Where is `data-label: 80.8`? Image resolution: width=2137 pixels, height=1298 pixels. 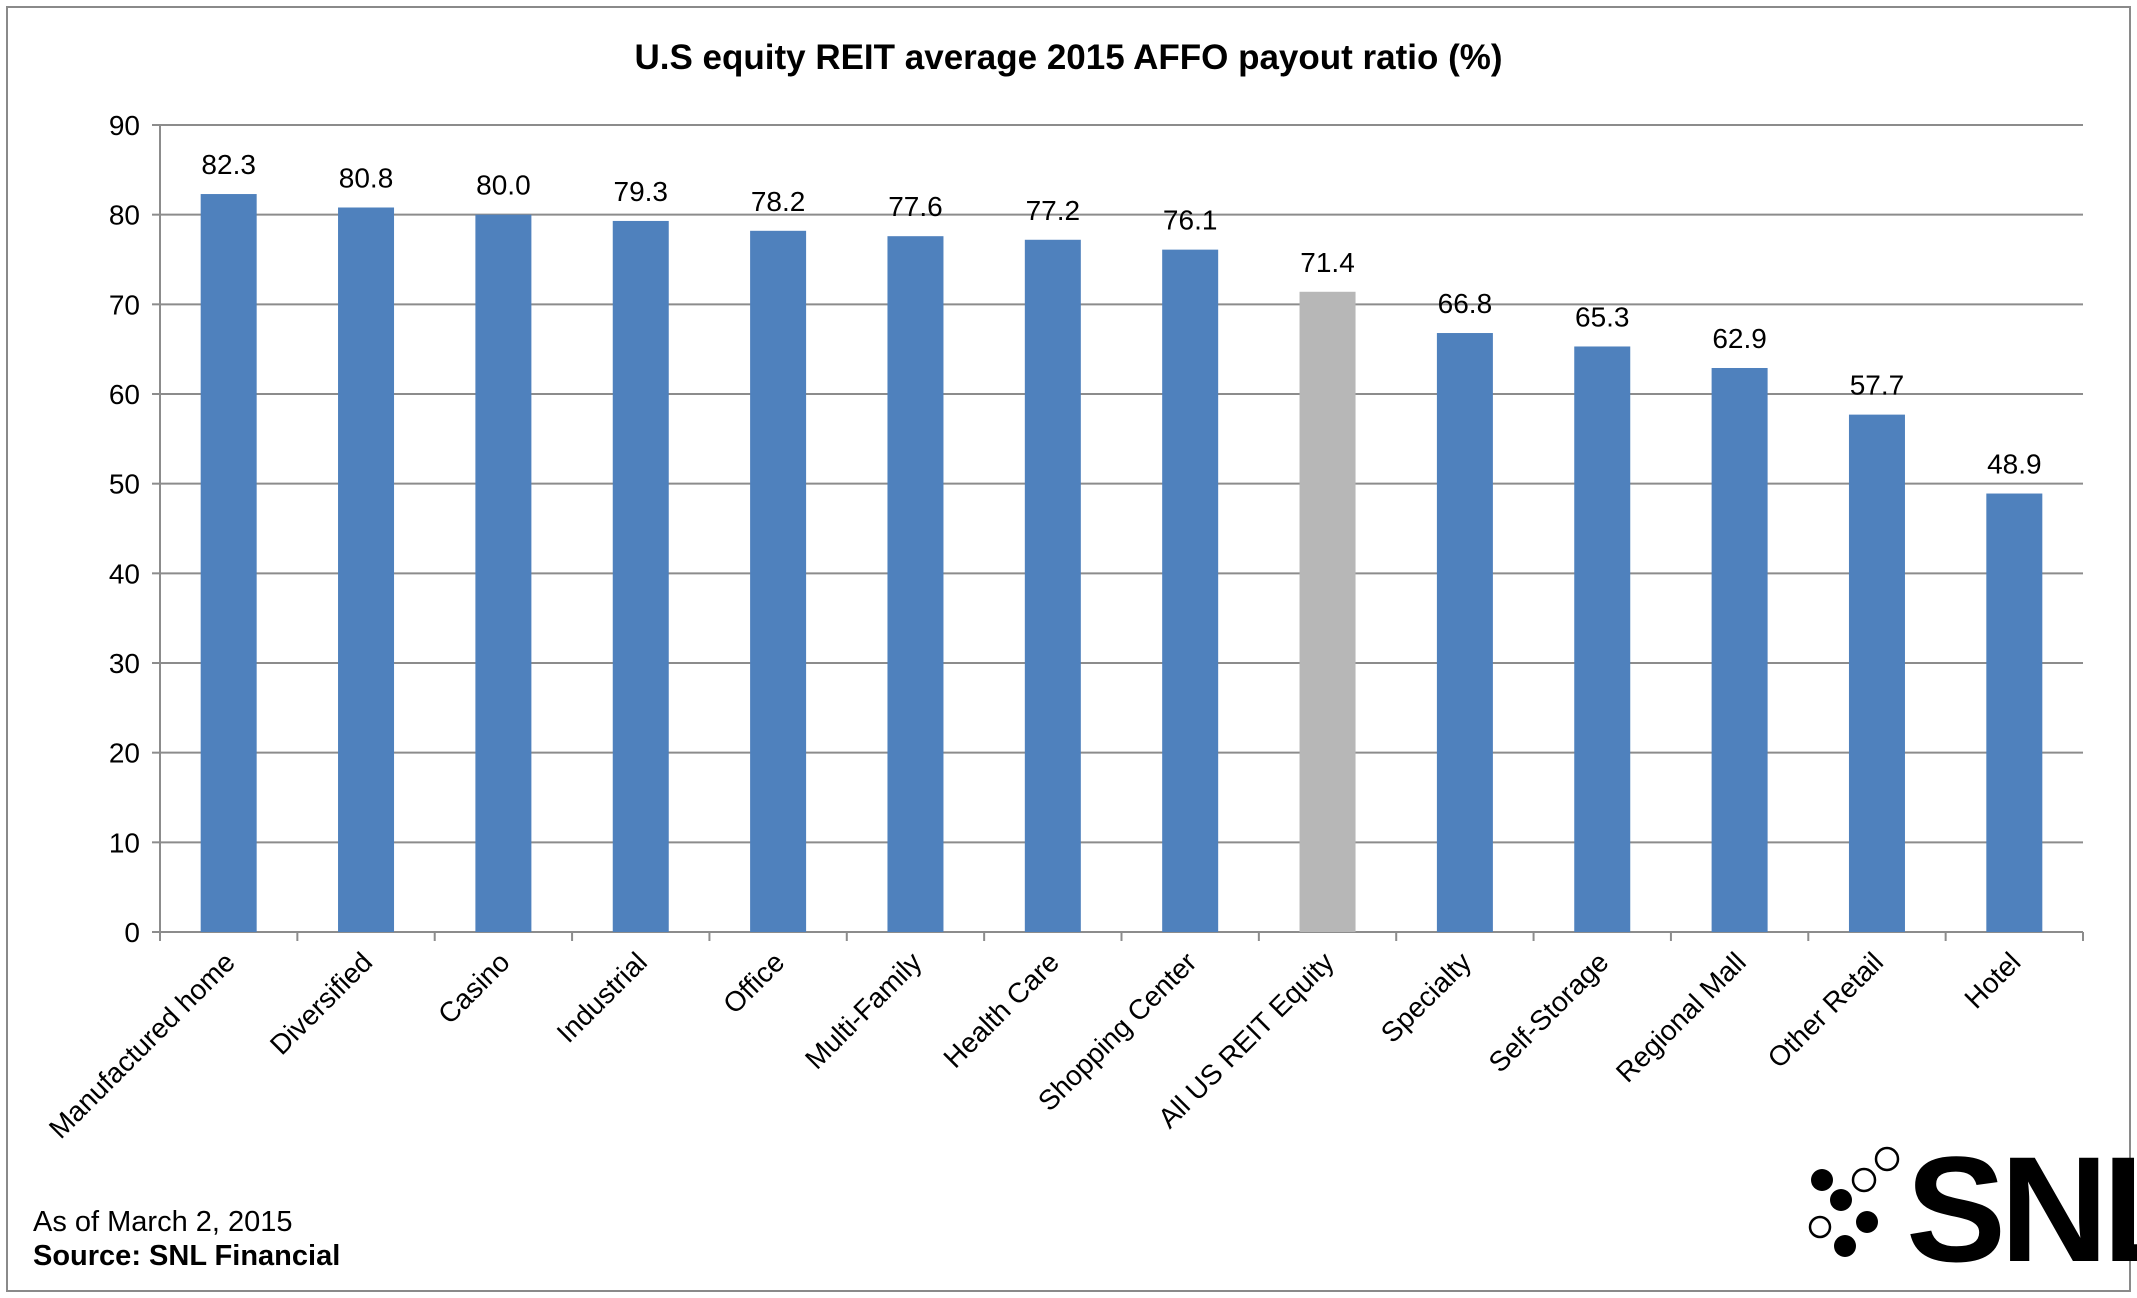 data-label: 80.8 is located at coordinates (366, 177).